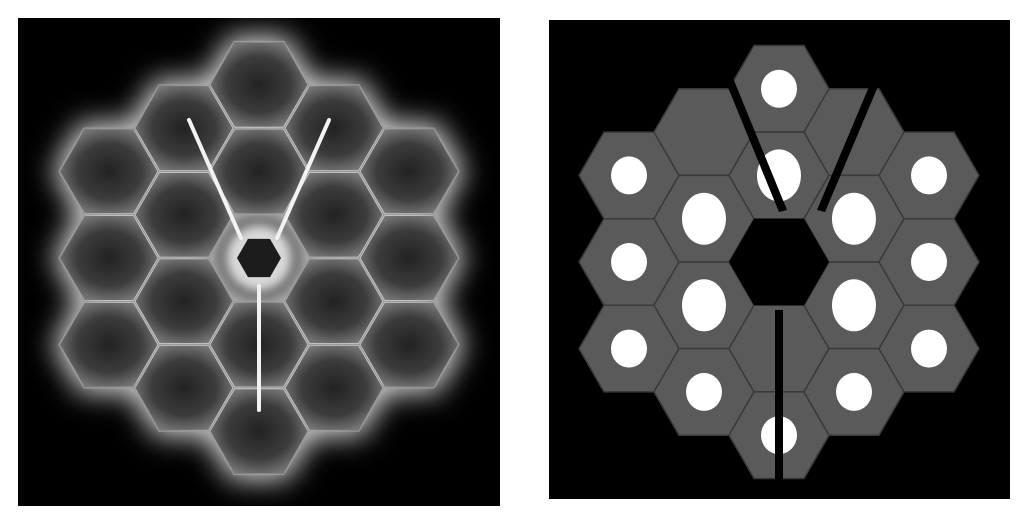 This screenshot has height=526, width=1024. I want to click on central-obscuration, so click(259, 258).